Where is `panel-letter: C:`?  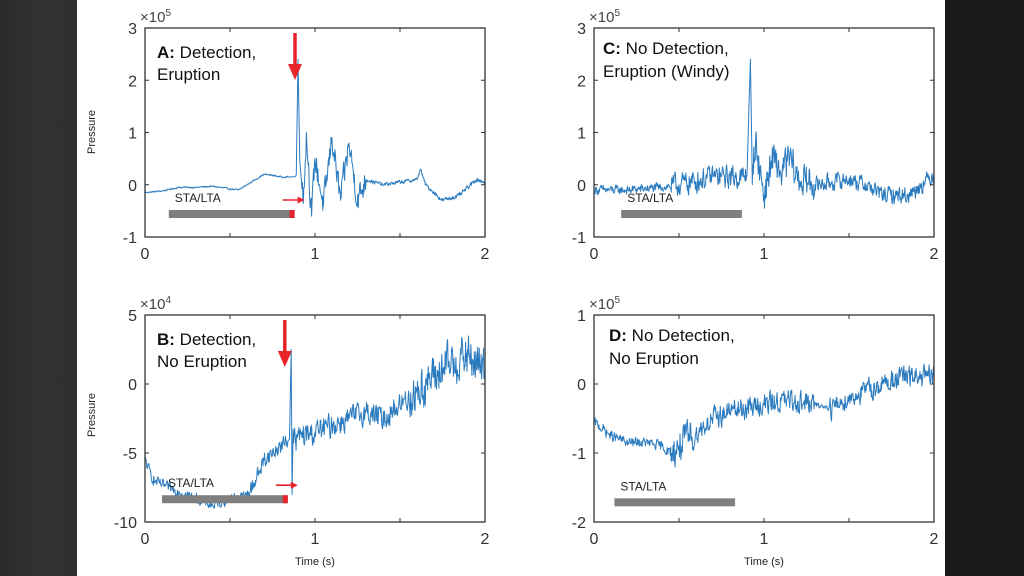
panel-letter: C: is located at coordinates (612, 48).